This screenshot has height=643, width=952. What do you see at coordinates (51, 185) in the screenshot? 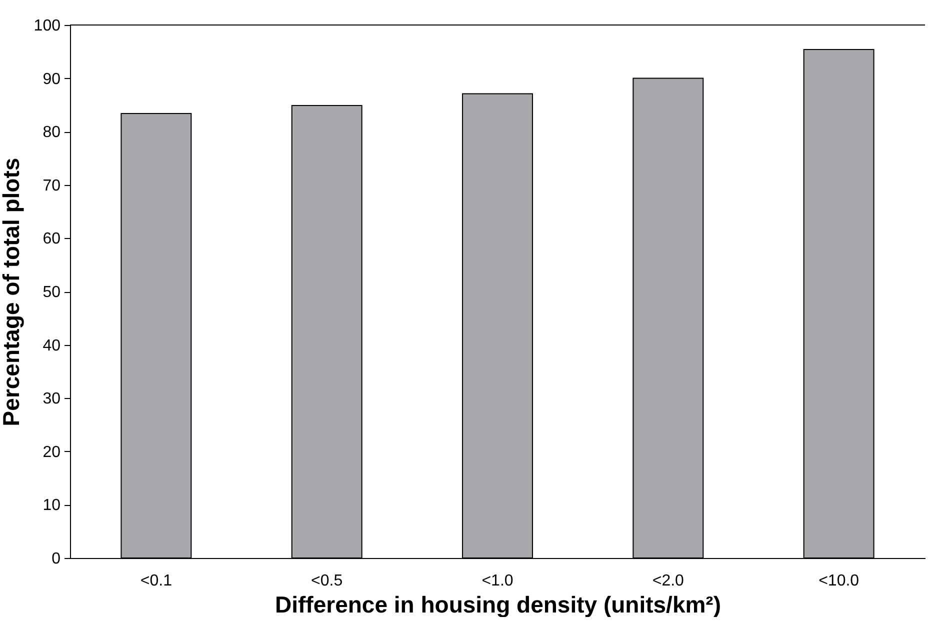
I see `y-tick-label: 70` at bounding box center [51, 185].